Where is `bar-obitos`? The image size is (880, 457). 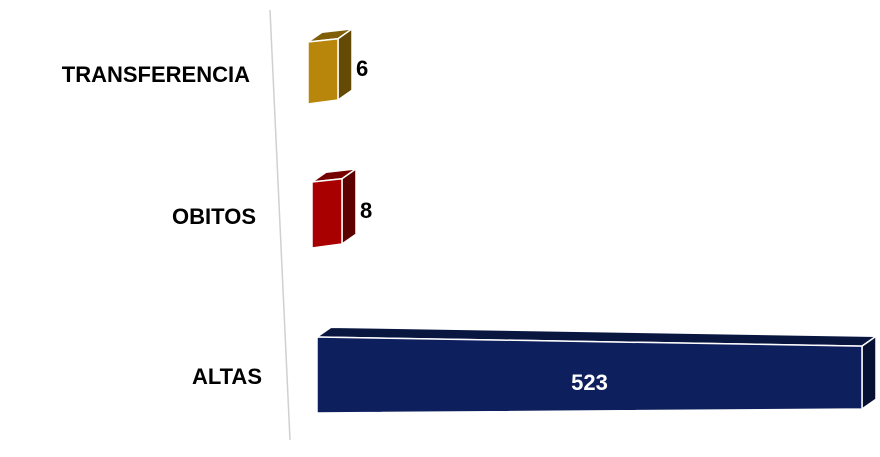
bar-obitos is located at coordinates (334, 208).